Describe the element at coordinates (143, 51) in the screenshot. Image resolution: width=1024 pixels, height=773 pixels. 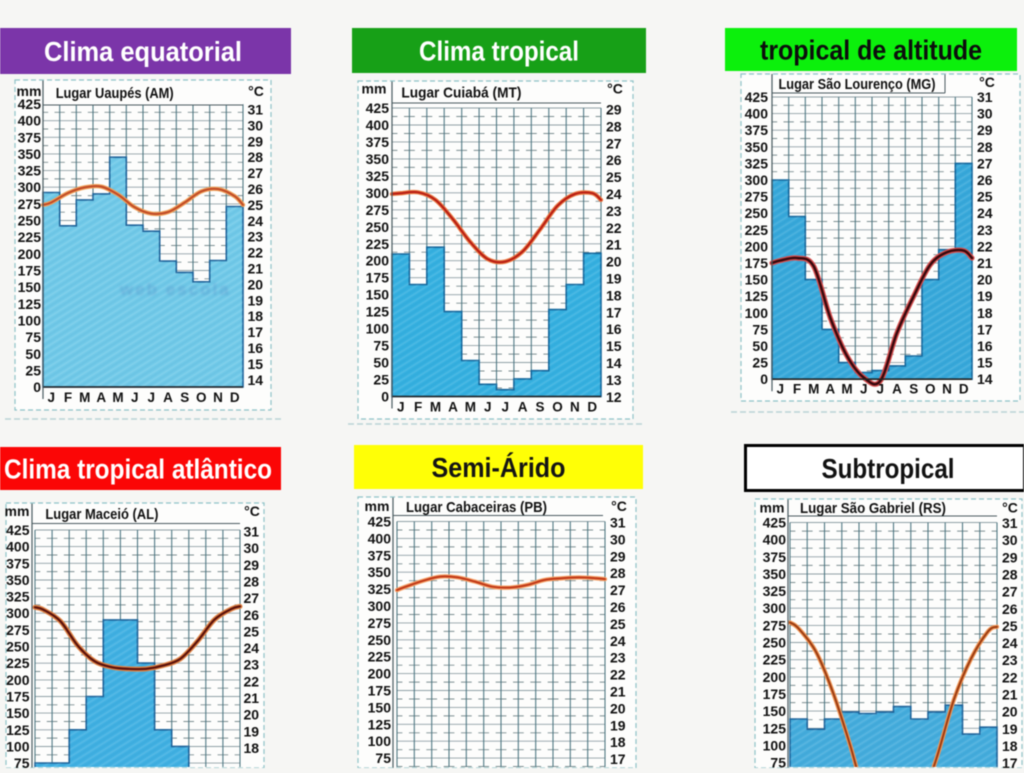
I see `svg-text: Clima equatorial` at that location.